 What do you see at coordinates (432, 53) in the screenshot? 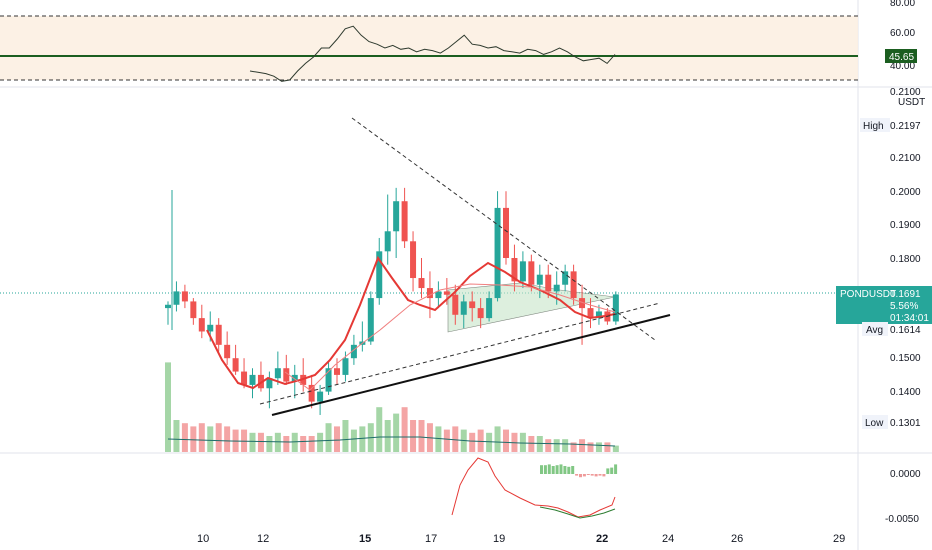
I see `rsi-line` at bounding box center [432, 53].